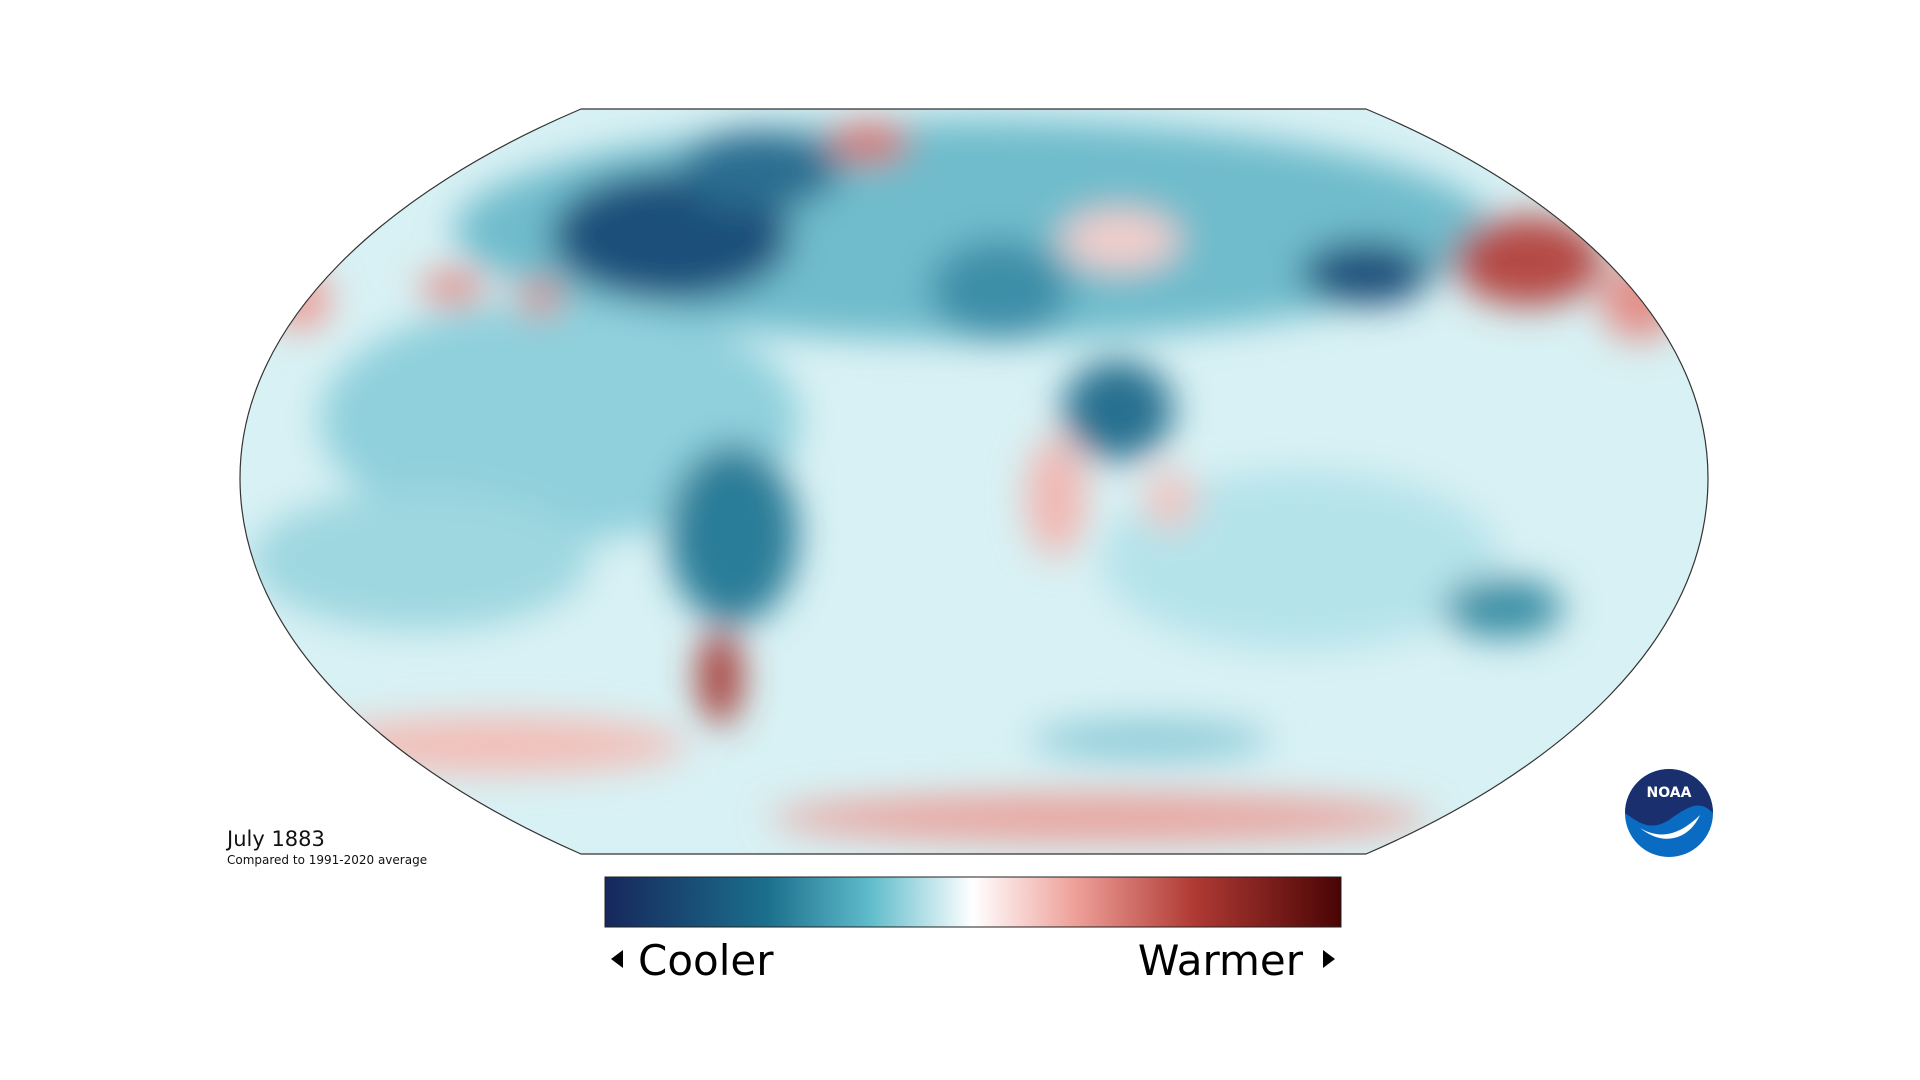 The image size is (1920, 1080). I want to click on map-title: July 1883, so click(275, 839).